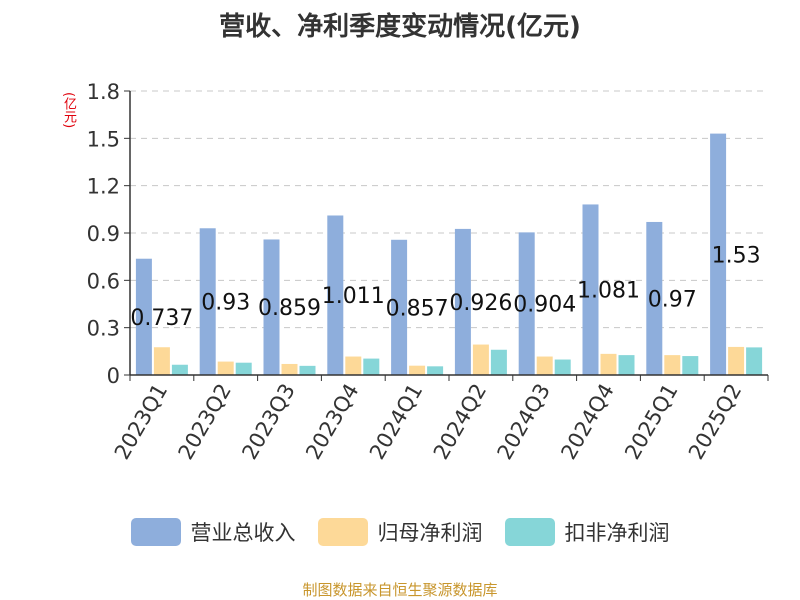  I want to click on data-label: 1.53, so click(736, 255).